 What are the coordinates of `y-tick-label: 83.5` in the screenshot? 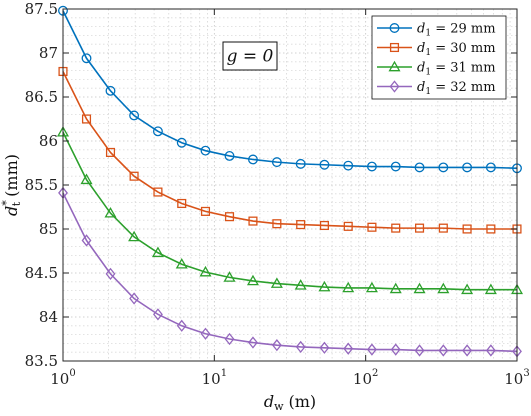 It's located at (41, 361).